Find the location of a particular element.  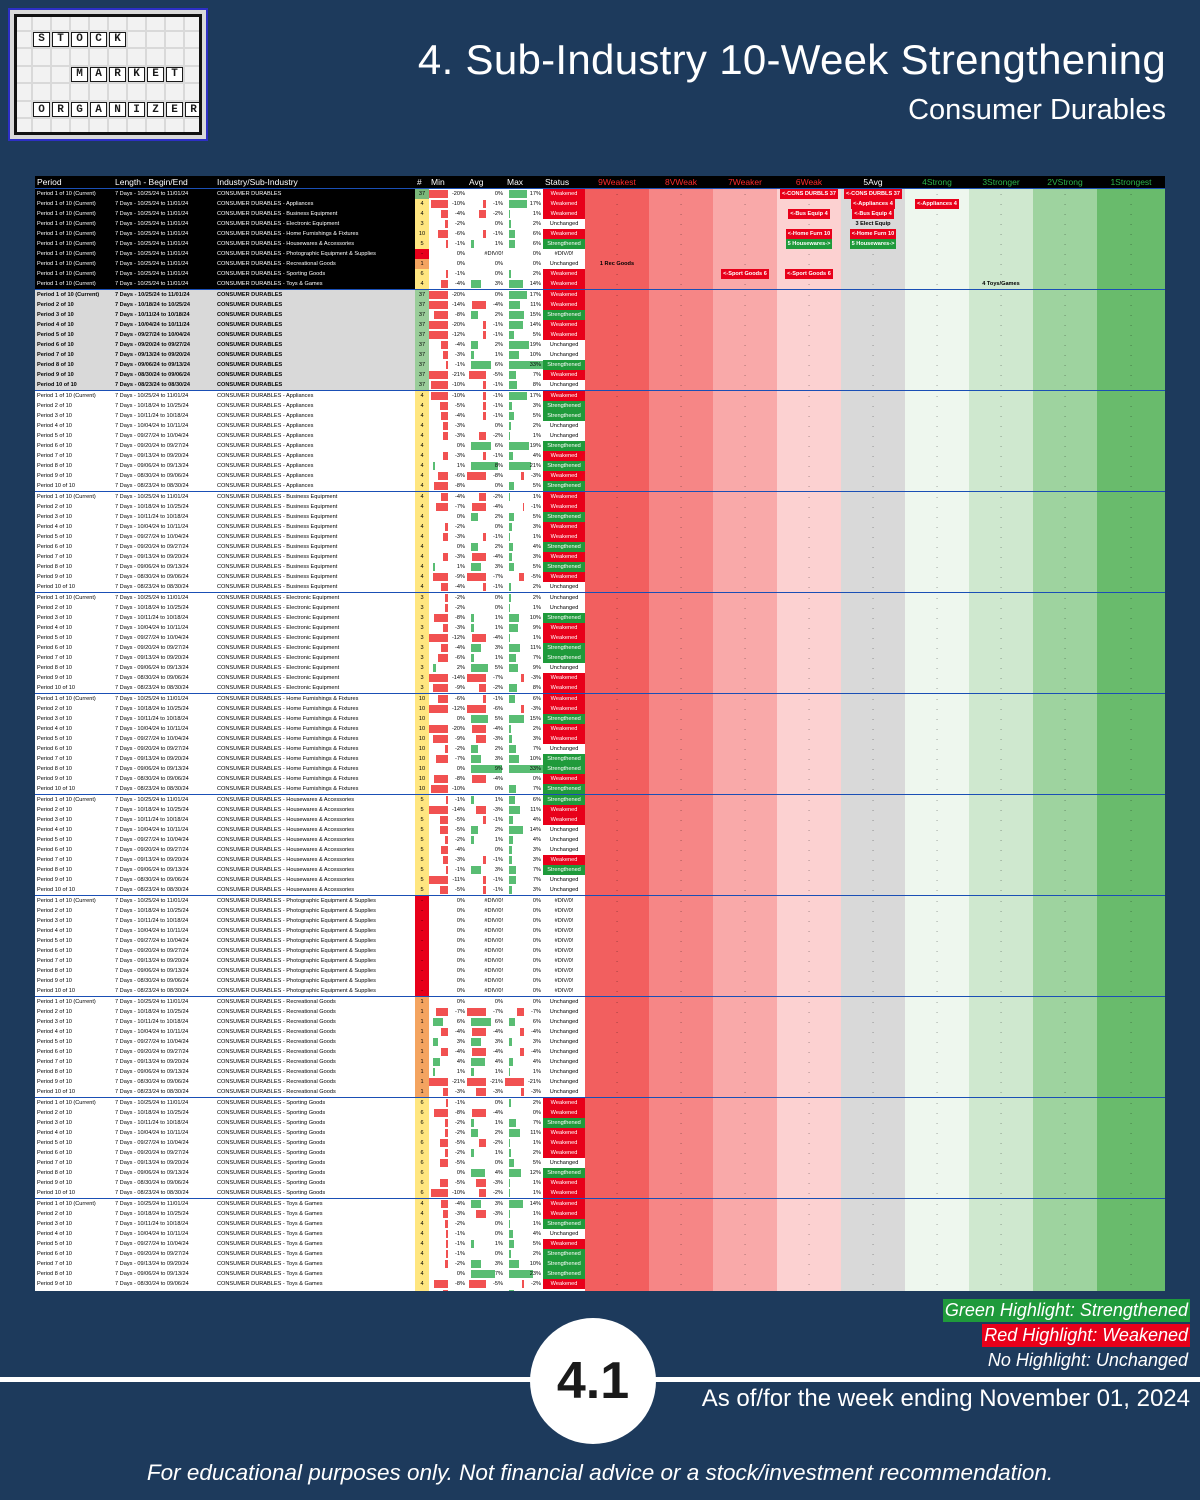

text-cell: 7 Days - 09/13/24 to 09/20/24 is located at coordinates (164, 355).